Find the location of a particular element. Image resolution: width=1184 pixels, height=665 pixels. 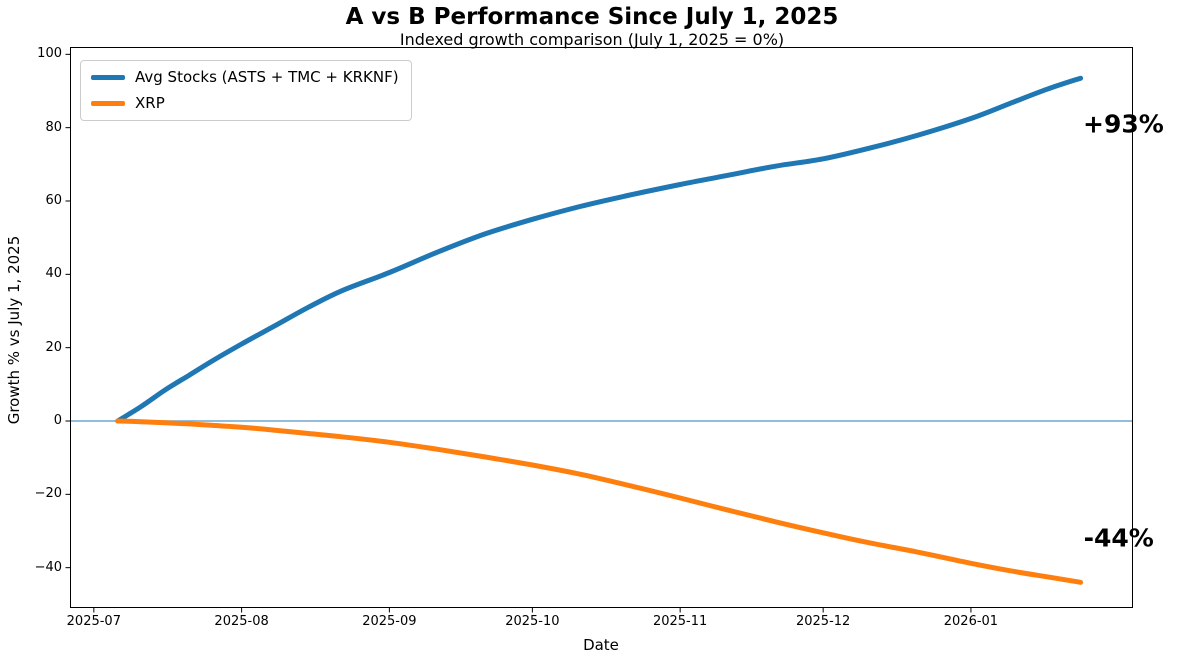

y-tick-label: 60 is located at coordinates (53, 200).